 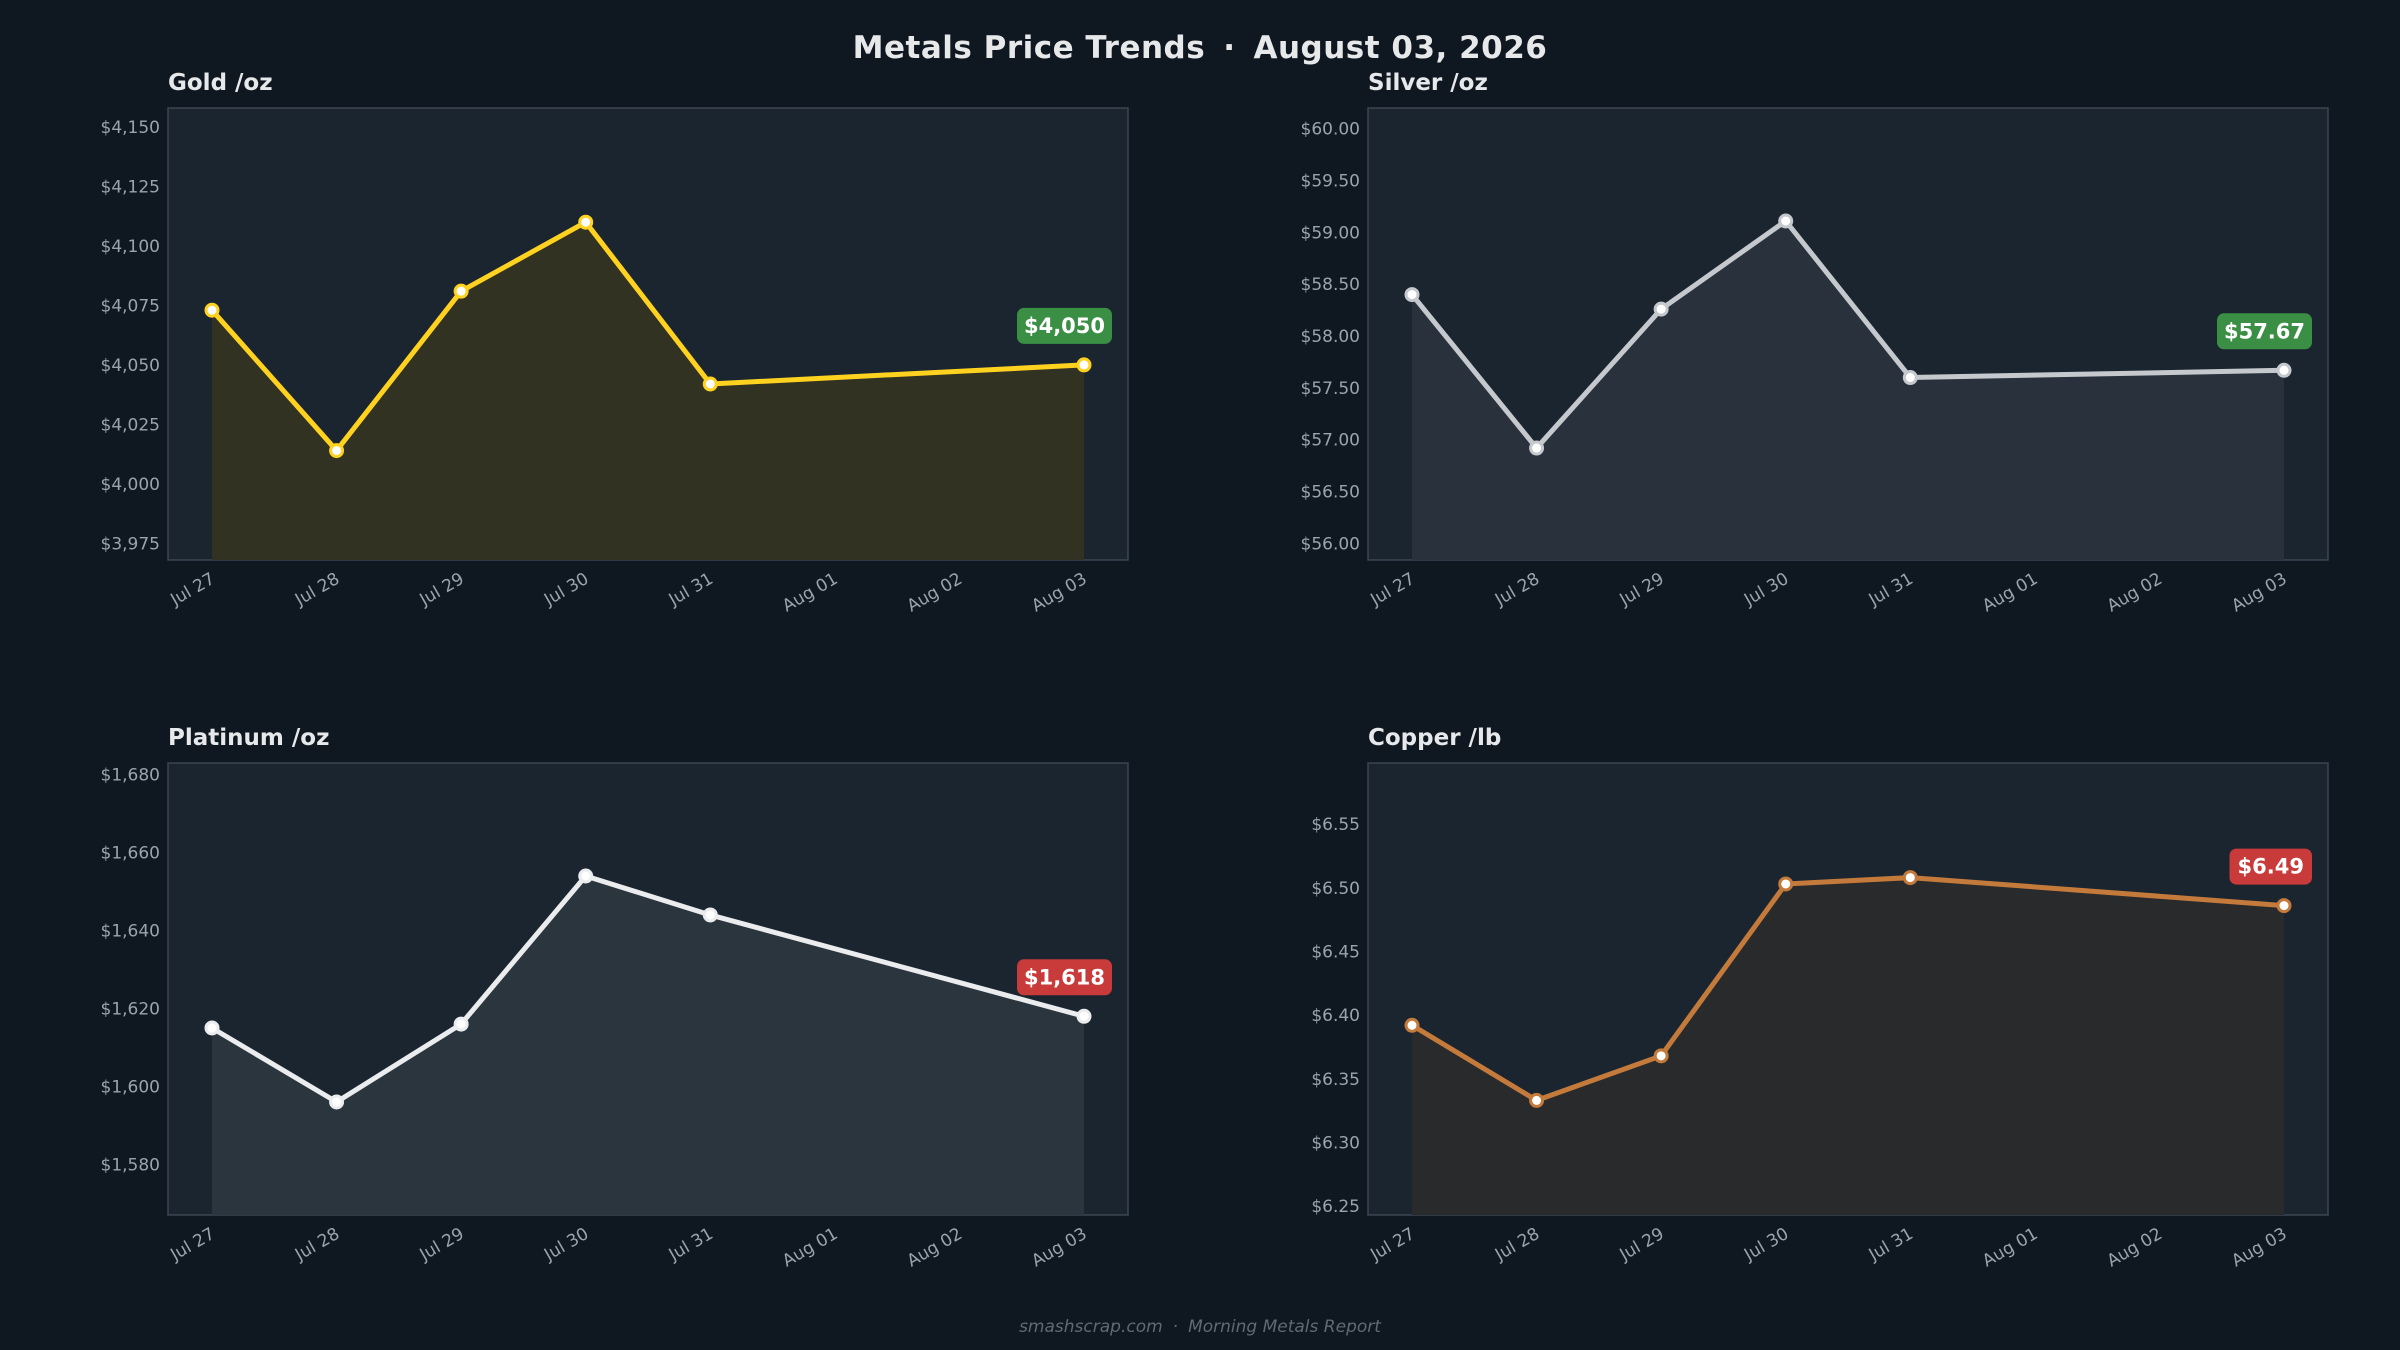 I want to click on y-tick-label: $6.45, so click(x=1335, y=952).